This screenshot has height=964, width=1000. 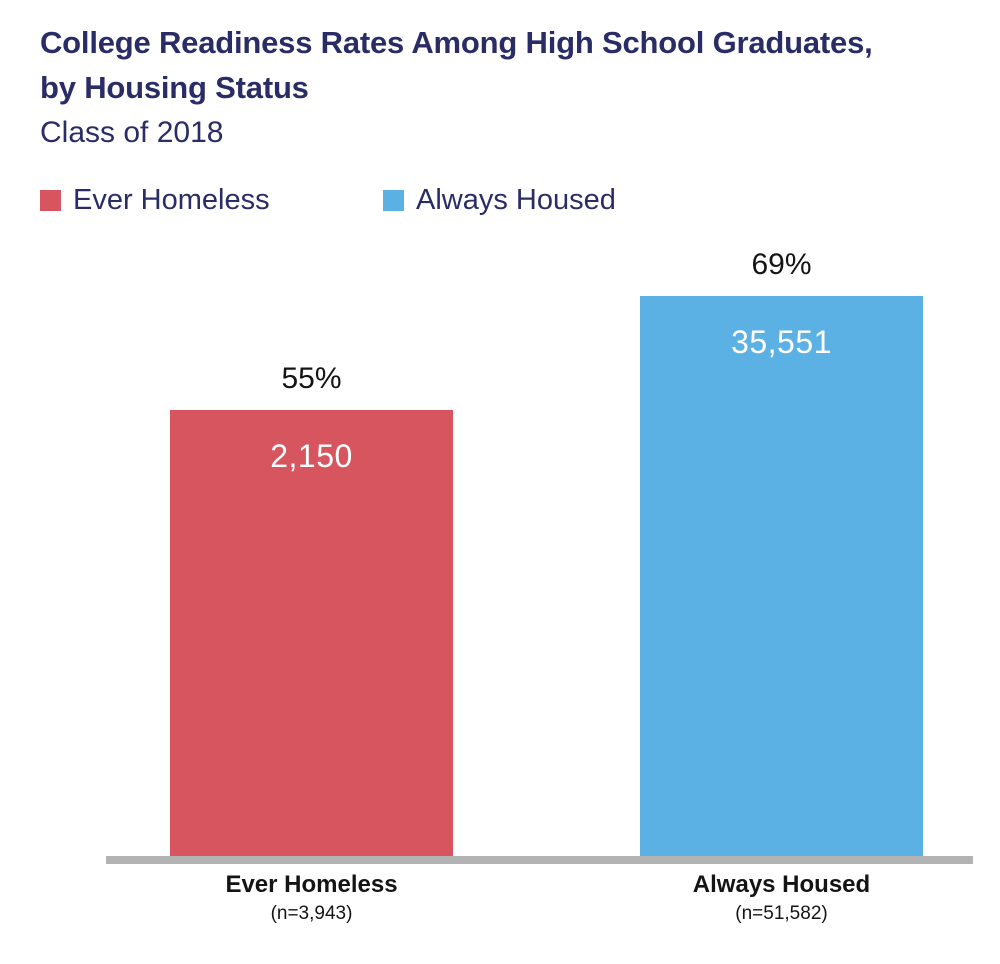 I want to click on legend-label-always-housed: Always Housed, so click(x=516, y=200).